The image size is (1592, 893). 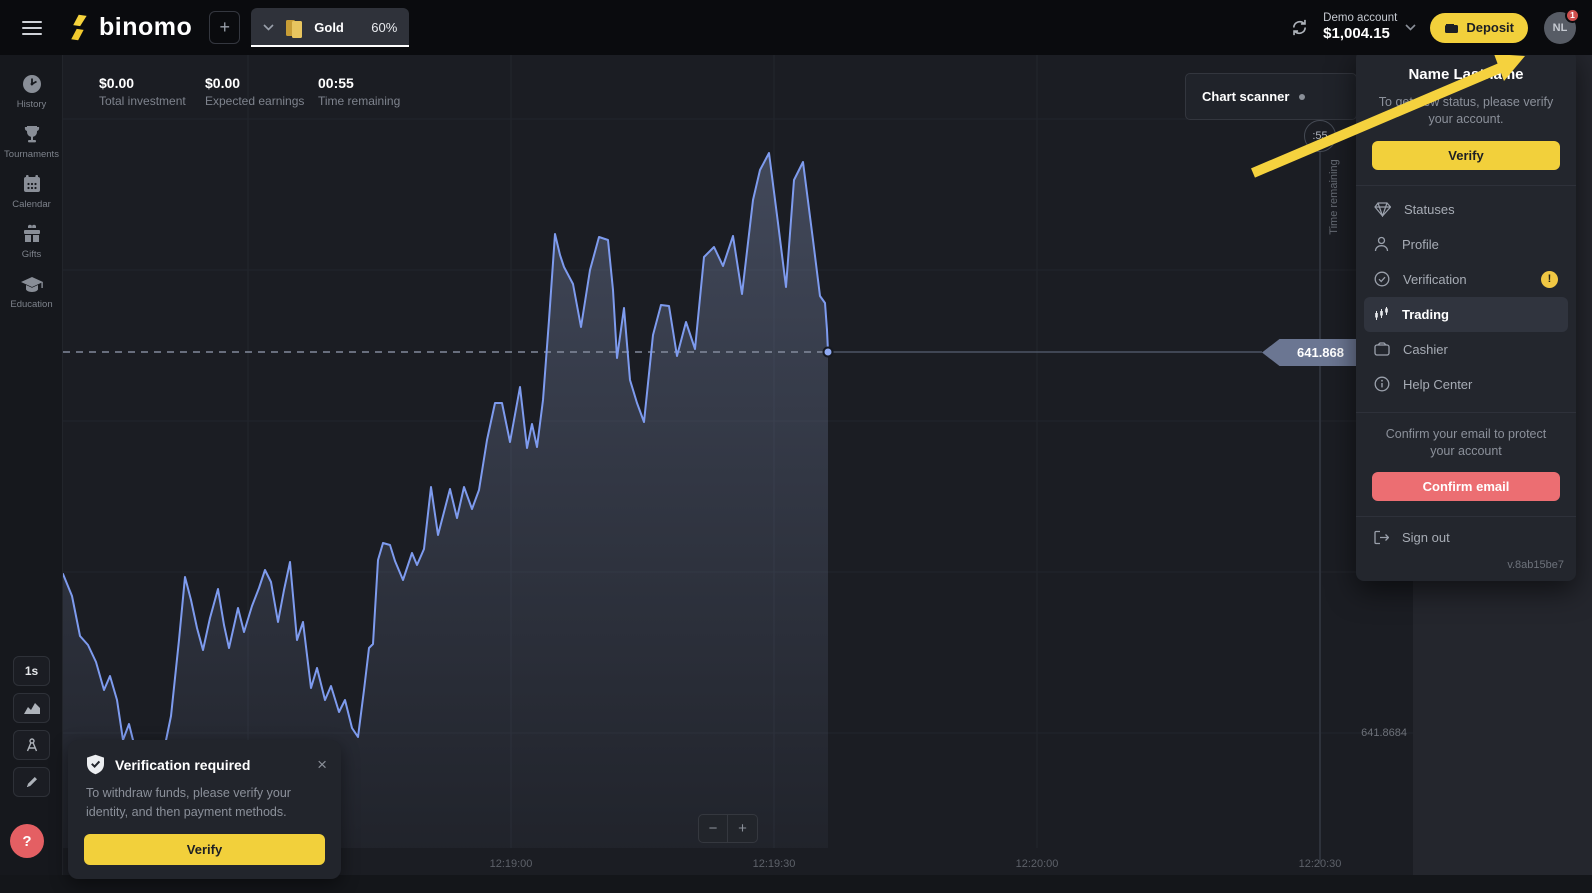 What do you see at coordinates (31, 474) in the screenshot?
I see `left-sidebar: History Tournaments Calendar` at bounding box center [31, 474].